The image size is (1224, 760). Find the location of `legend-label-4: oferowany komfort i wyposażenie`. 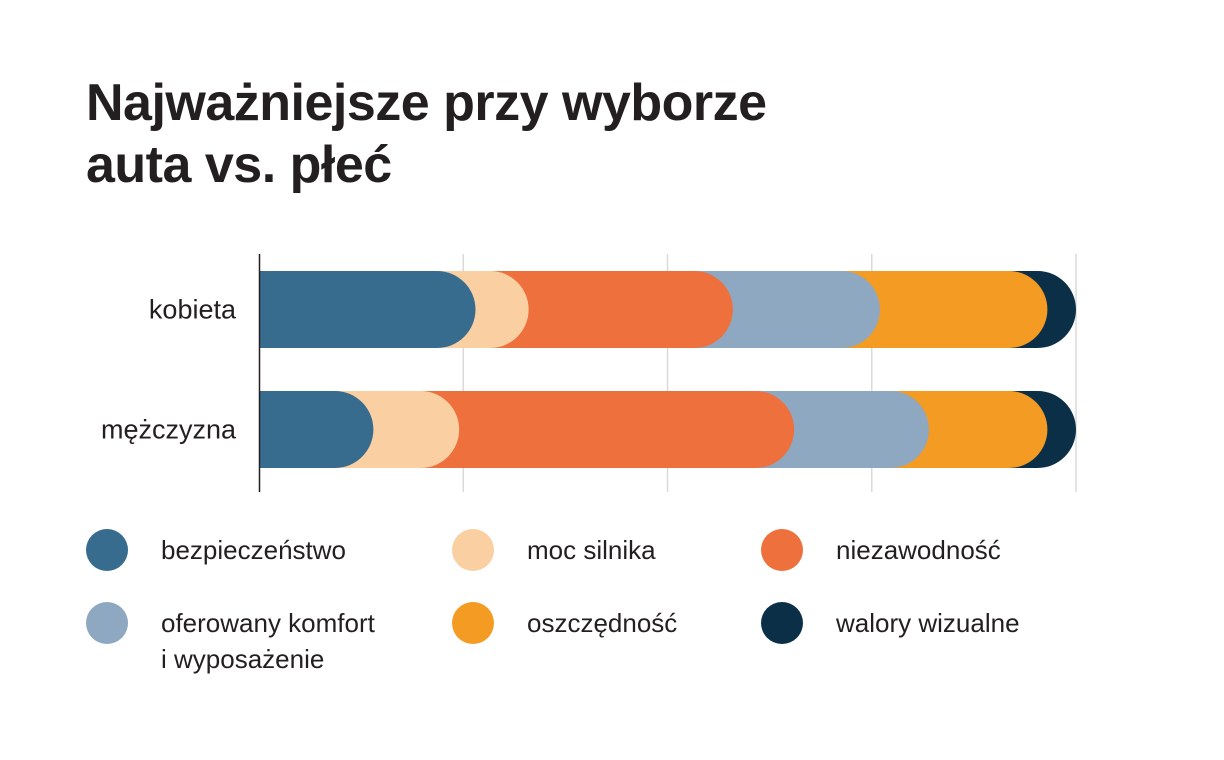

legend-label-4: oferowany komfort i wyposażenie is located at coordinates (268, 641).